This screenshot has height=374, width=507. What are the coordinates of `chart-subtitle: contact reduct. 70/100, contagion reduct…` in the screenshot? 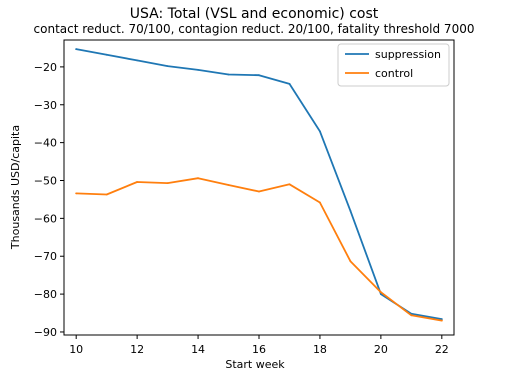 It's located at (254, 29).